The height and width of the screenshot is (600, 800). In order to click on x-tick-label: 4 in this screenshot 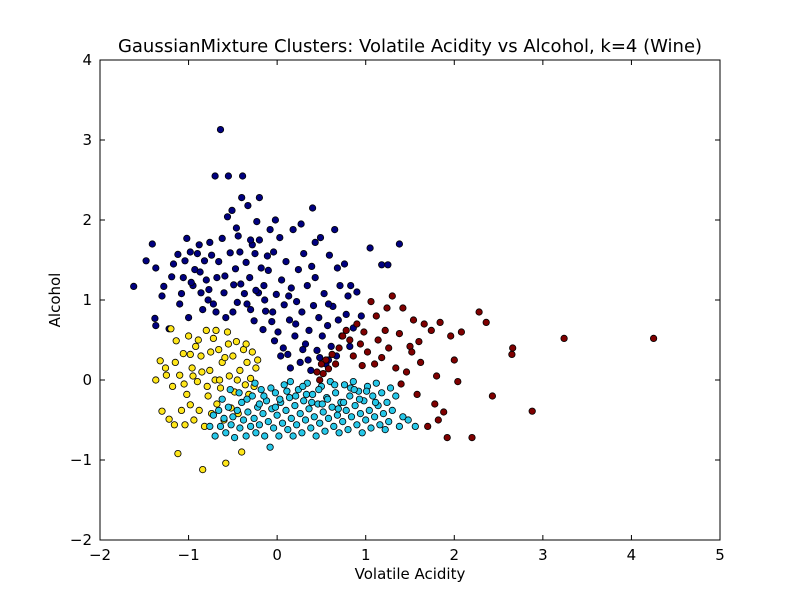, I will do `click(632, 555)`.